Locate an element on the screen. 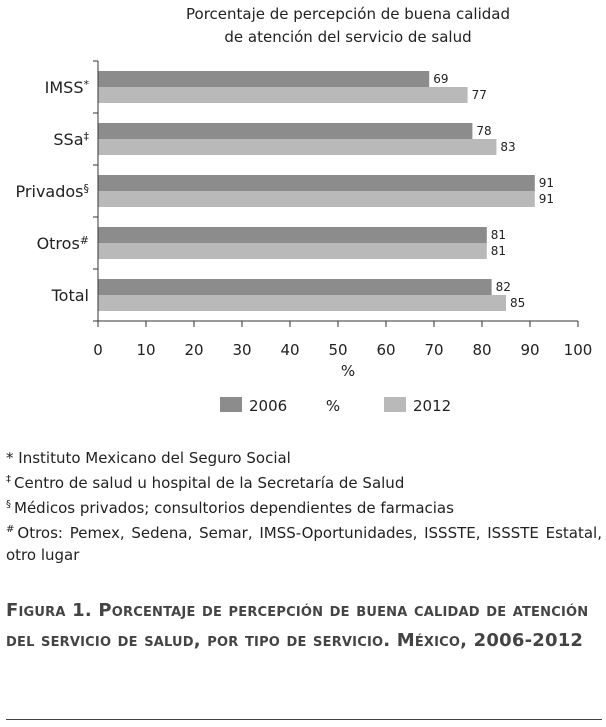 The image size is (606, 727). footnote-mark: * is located at coordinates (10, 458).